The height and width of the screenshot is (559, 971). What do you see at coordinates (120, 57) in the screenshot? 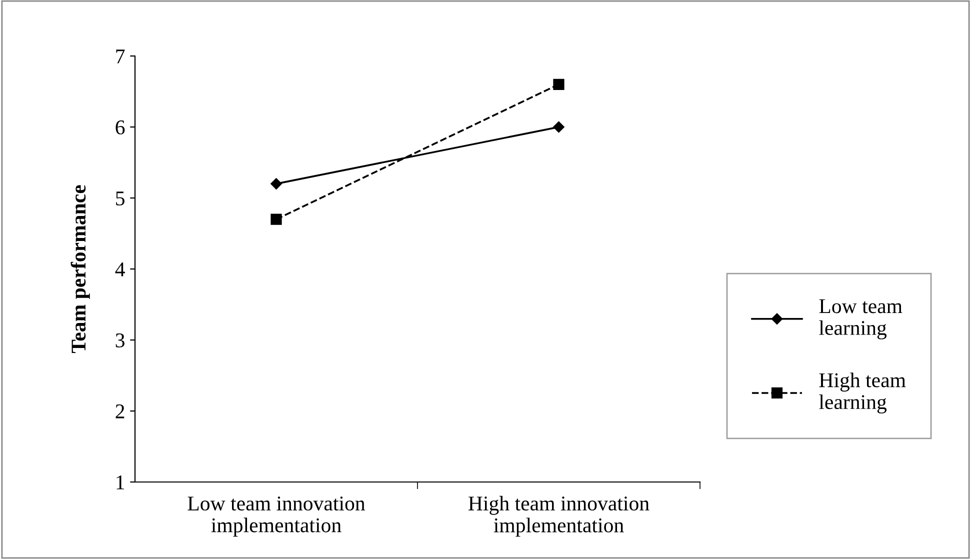
I see `y-tick-label: 7` at bounding box center [120, 57].